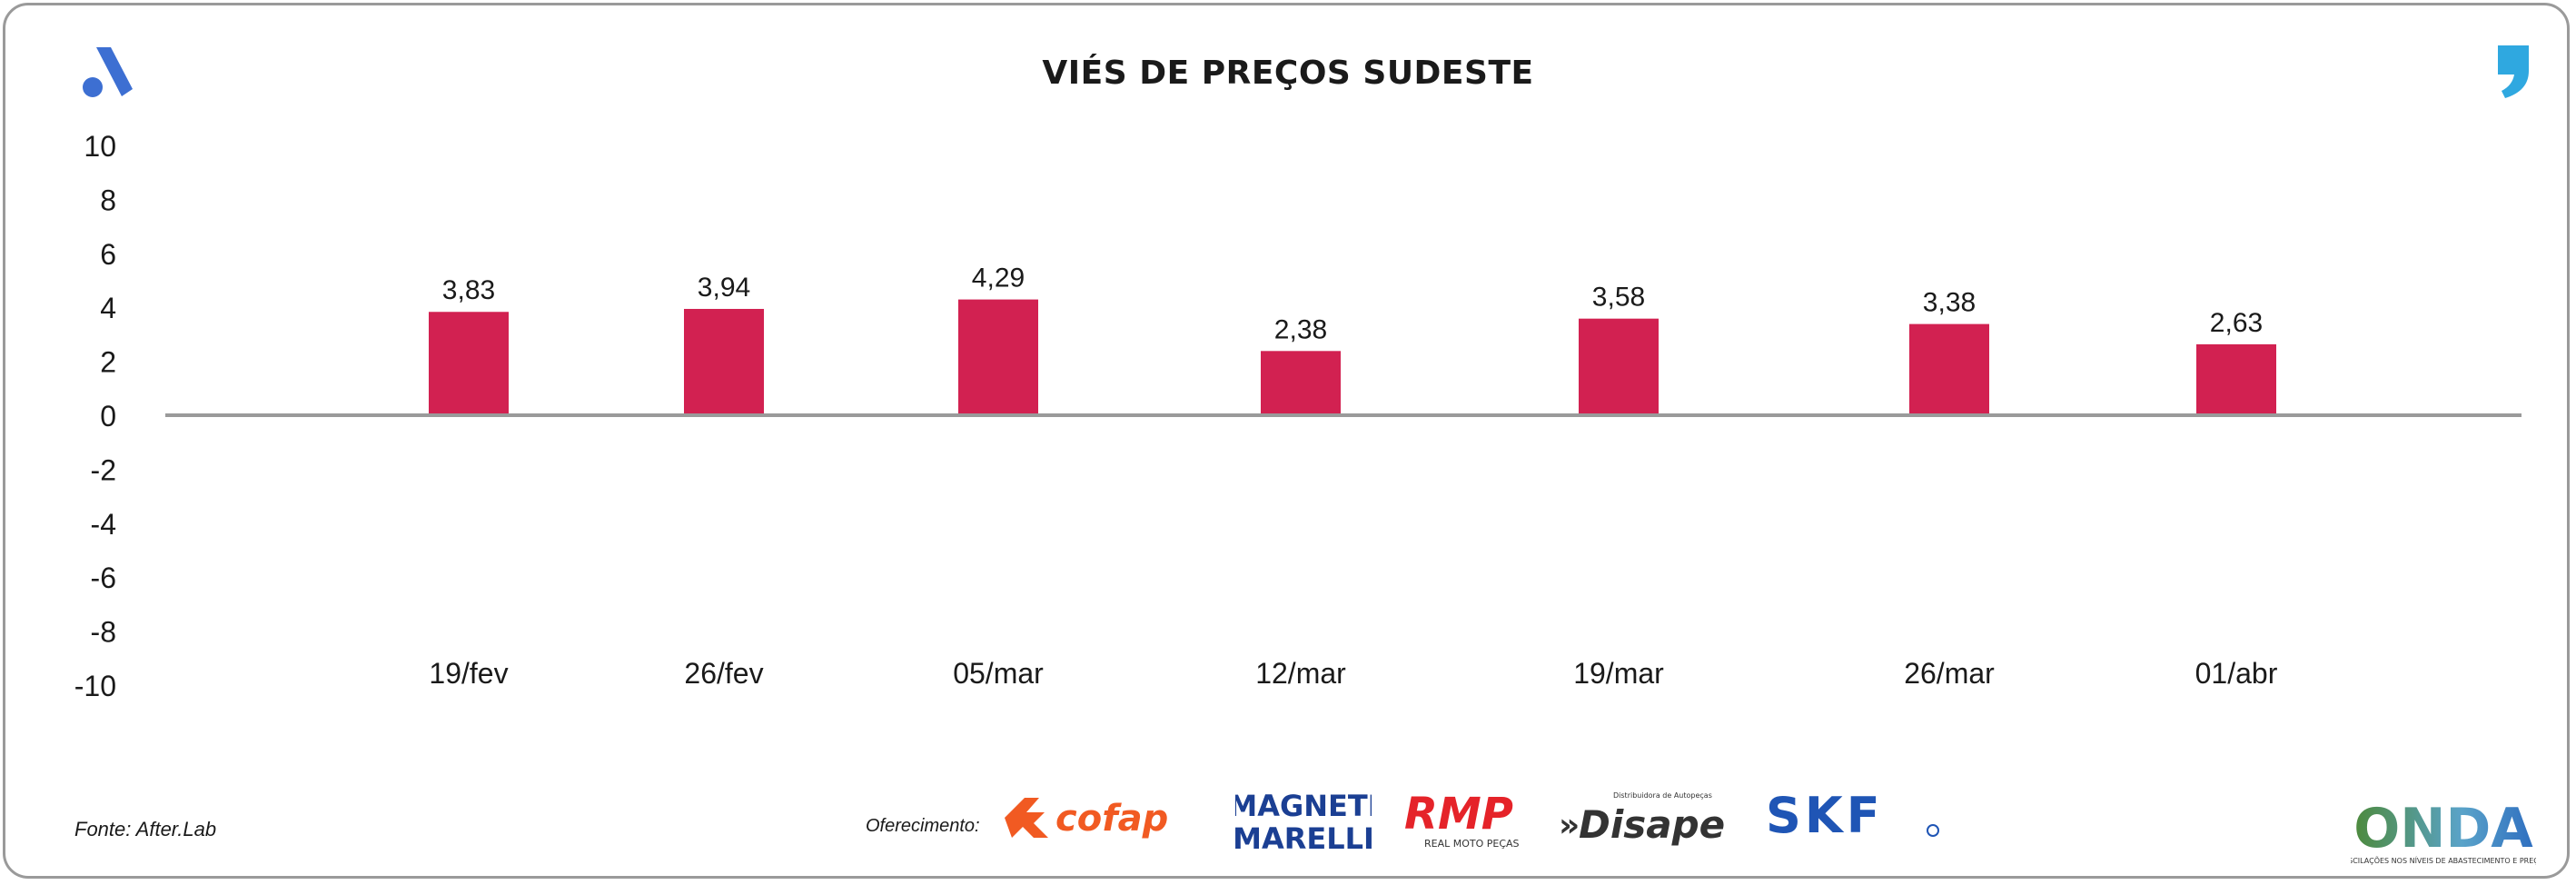  Describe the element at coordinates (1949, 673) in the screenshot. I see `x-tick-label: 26/mar` at that location.